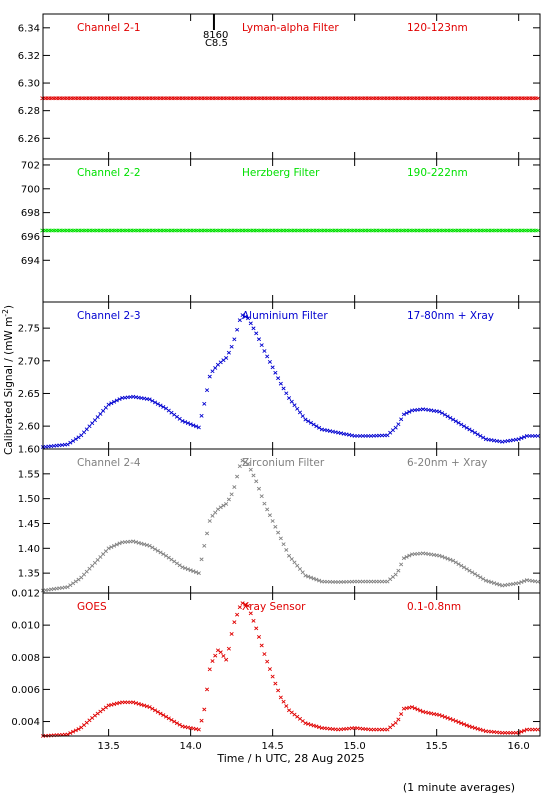 This screenshot has width=550, height=800. What do you see at coordinates (355, 746) in the screenshot?
I see `x-tick-label: 15.0` at bounding box center [355, 746].